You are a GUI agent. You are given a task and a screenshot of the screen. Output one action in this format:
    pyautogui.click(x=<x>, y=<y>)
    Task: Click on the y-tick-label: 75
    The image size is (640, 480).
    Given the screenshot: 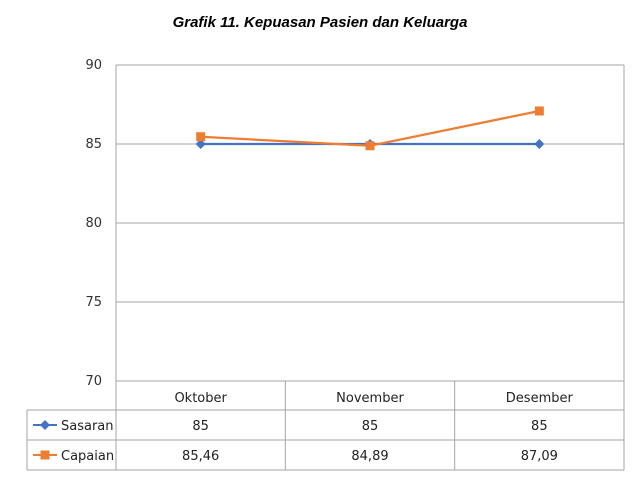 What is the action you would take?
    pyautogui.click(x=93, y=302)
    